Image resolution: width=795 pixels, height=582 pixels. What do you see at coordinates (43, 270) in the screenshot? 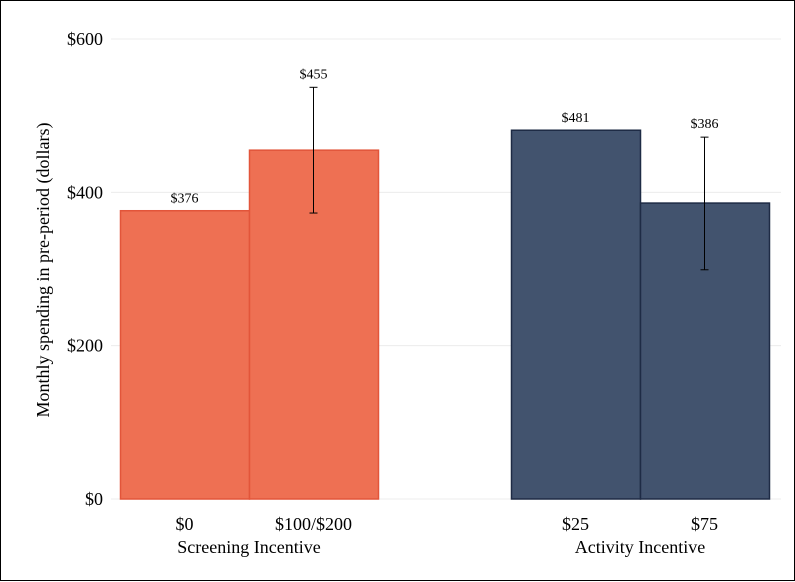
I see `y-axis-title: Monthly spending in pre-period (dollars)` at bounding box center [43, 270].